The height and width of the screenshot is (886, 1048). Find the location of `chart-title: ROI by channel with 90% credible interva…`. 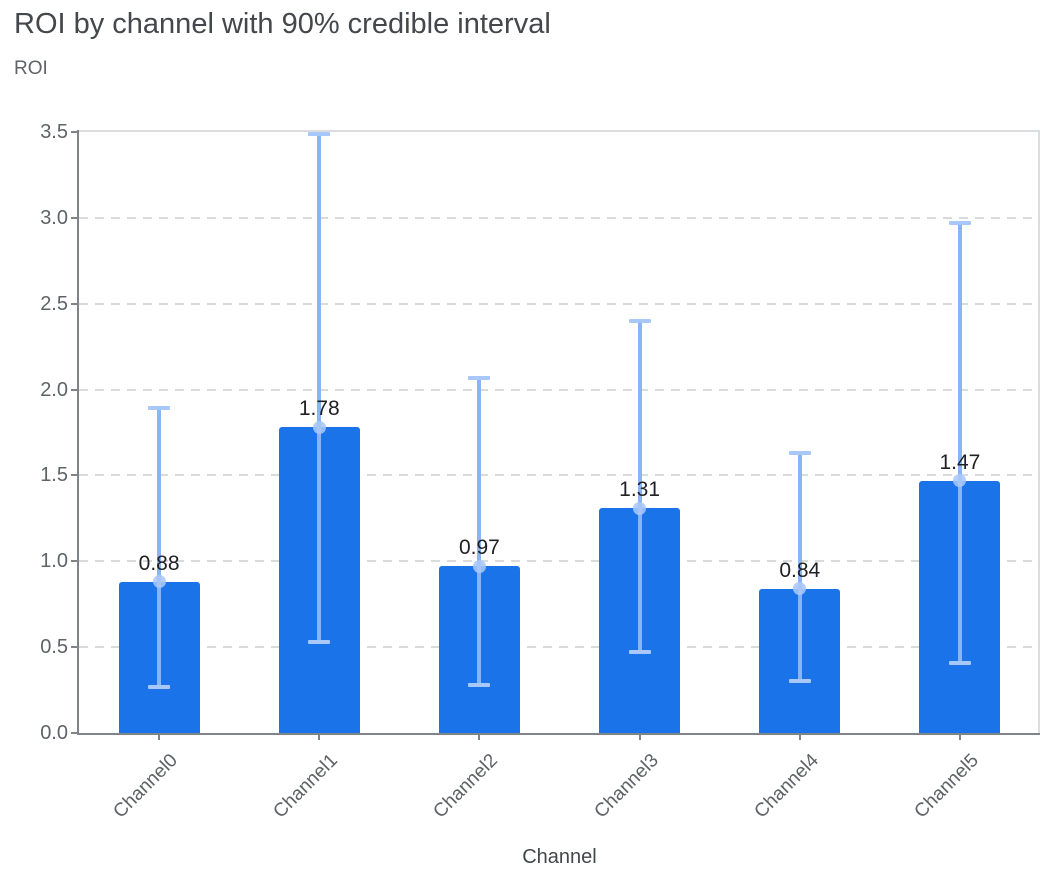

chart-title: ROI by channel with 90% credible interva… is located at coordinates (282, 24).